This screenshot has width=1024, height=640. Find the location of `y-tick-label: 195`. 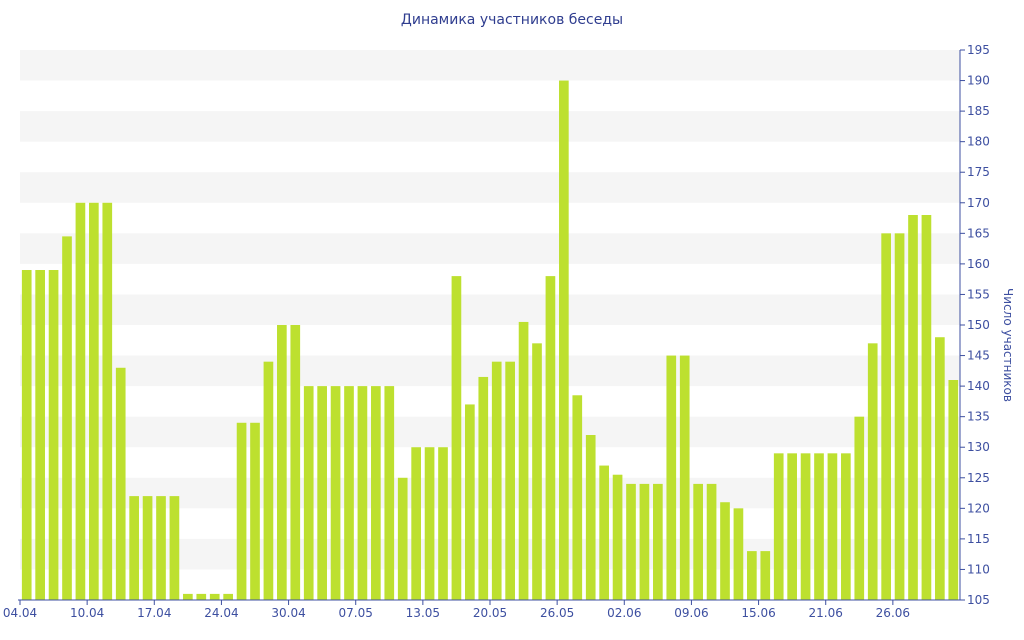

y-tick-label: 195 is located at coordinates (978, 50).